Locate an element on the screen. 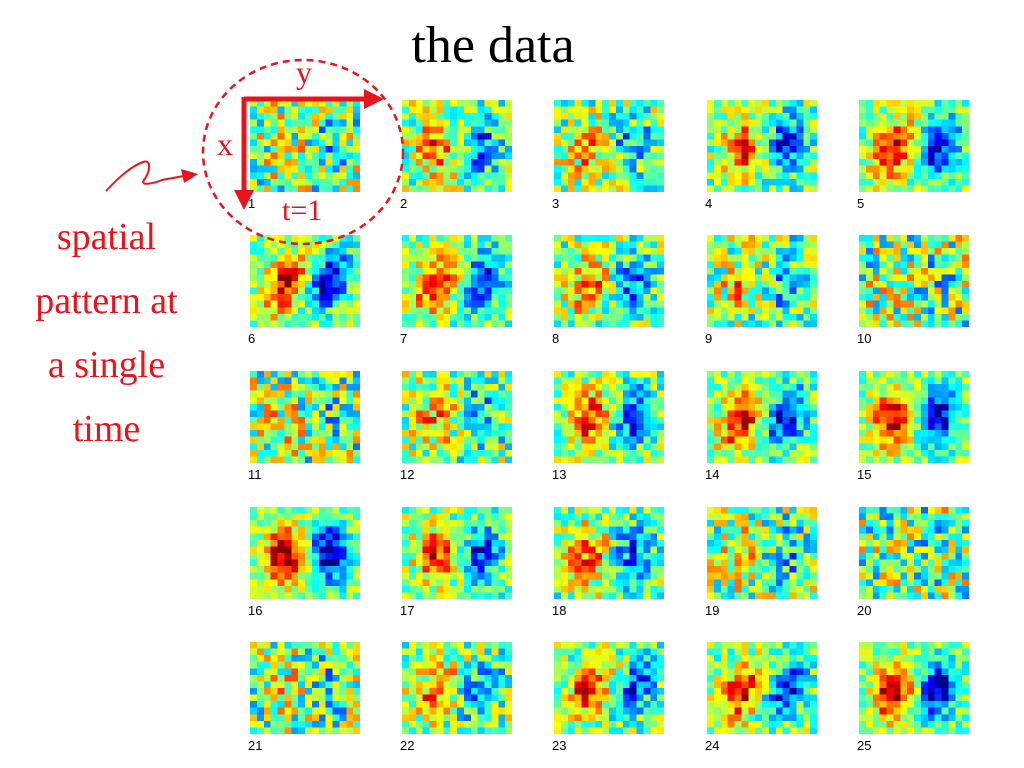 The height and width of the screenshot is (768, 1024). panel-6: 6 is located at coordinates (304, 290).